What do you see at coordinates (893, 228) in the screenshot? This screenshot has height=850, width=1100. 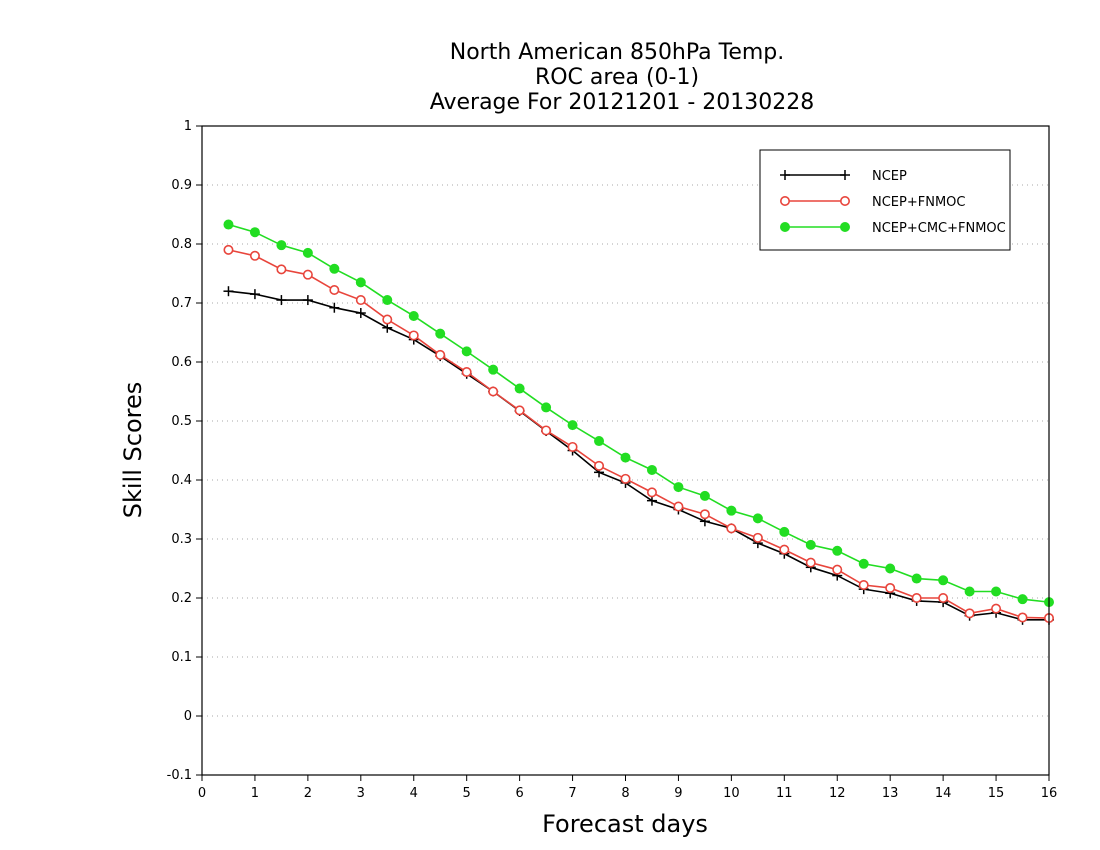 I see `legend-item-ncep-cmc-fnmoc: NCEP+CMC+FNMOC` at bounding box center [893, 228].